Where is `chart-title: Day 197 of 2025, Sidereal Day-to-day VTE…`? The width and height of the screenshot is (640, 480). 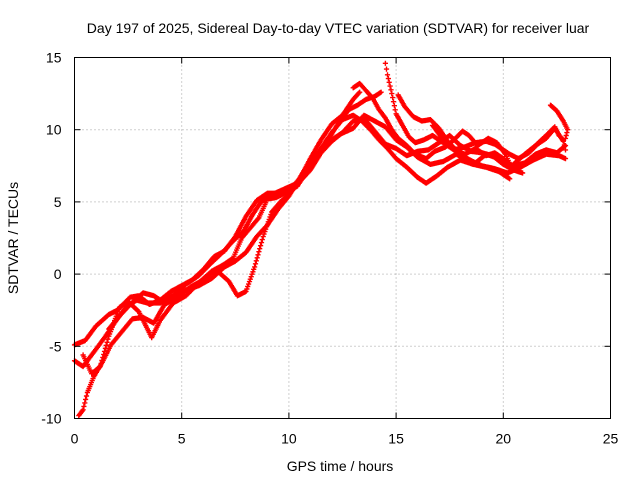
chart-title: Day 197 of 2025, Sidereal Day-to-day VTE… is located at coordinates (338, 28).